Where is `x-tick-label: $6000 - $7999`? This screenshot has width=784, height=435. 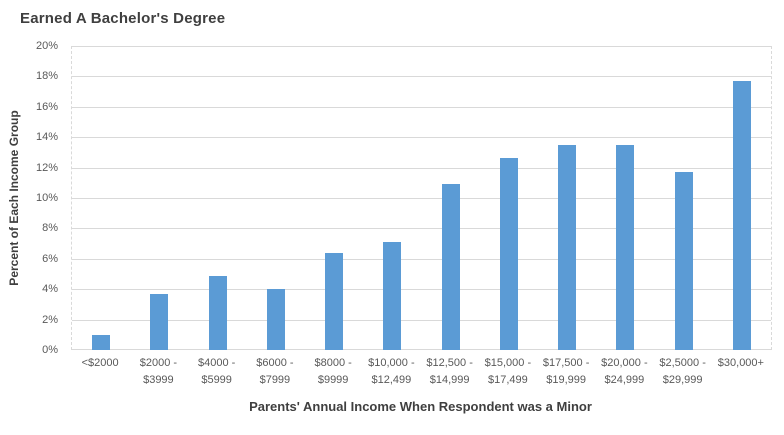
x-tick-label: $6000 - $7999 is located at coordinates (275, 371).